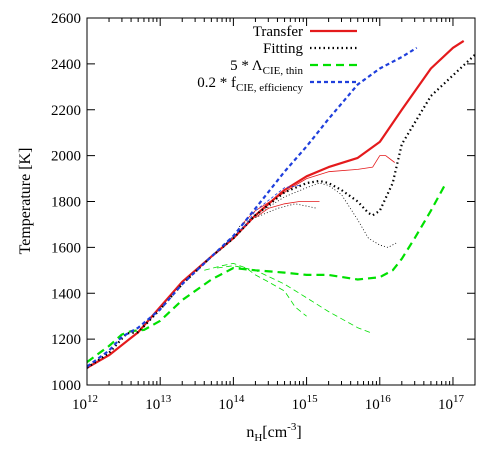 The image size is (500, 454). I want to click on y-tick-label: 1600, so click(66, 248).